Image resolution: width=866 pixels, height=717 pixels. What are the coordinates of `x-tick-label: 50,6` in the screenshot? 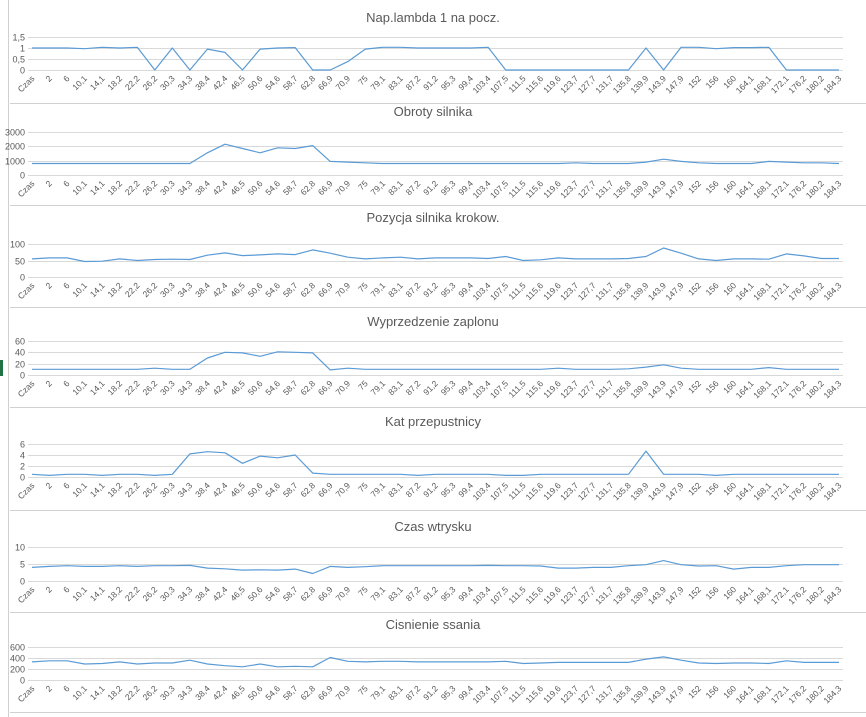 It's located at (255, 289).